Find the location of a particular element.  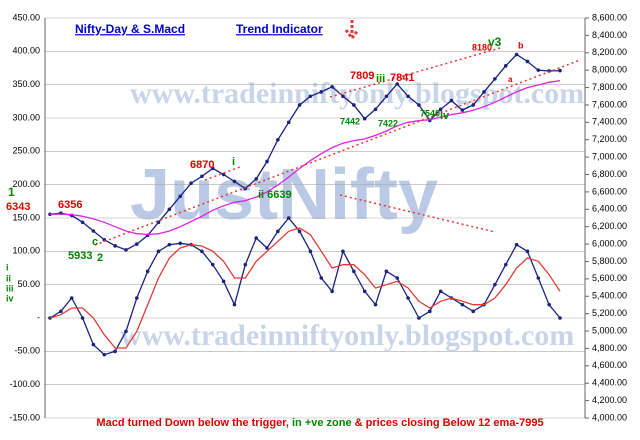

y-tick-label: 200.00 is located at coordinates (26, 184).